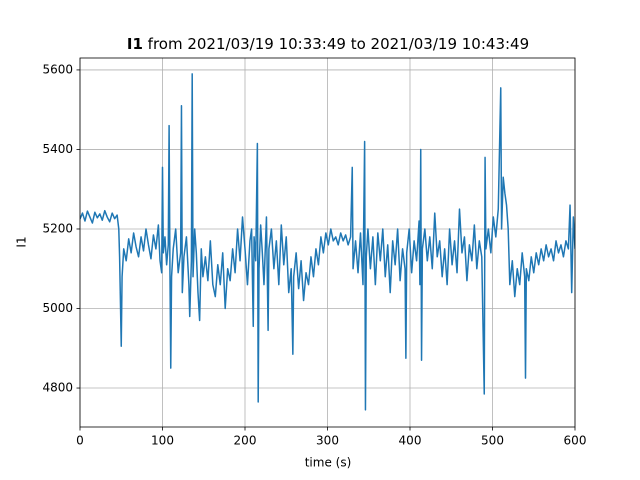 The height and width of the screenshot is (480, 640). What do you see at coordinates (327, 441) in the screenshot?
I see `x-tick-label: 300` at bounding box center [327, 441].